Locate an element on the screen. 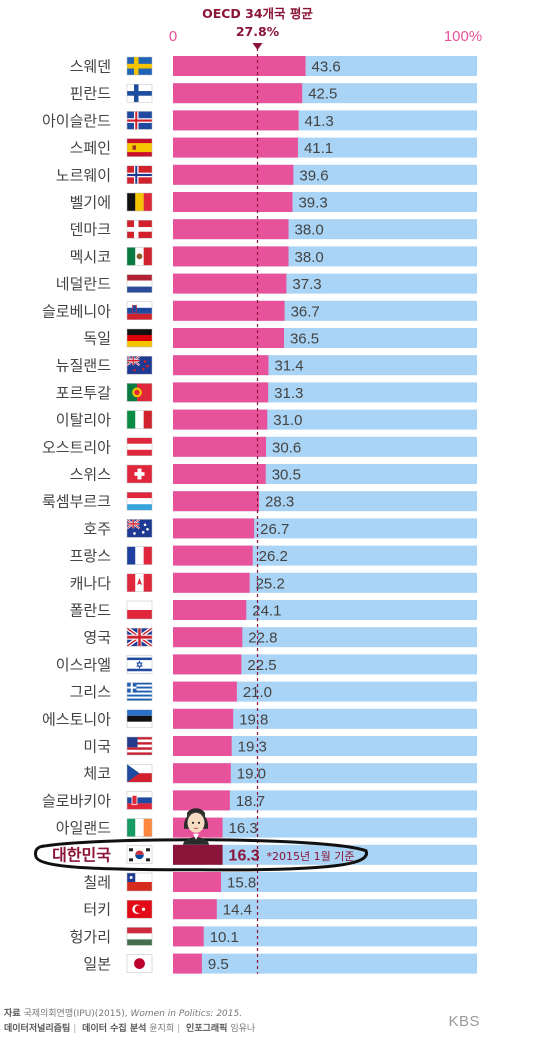  credits-line: 데이터저널리즘팀 | 데이터 수집 분석 윤지희 | 인포그래픽 임유나 is located at coordinates (130, 1029).